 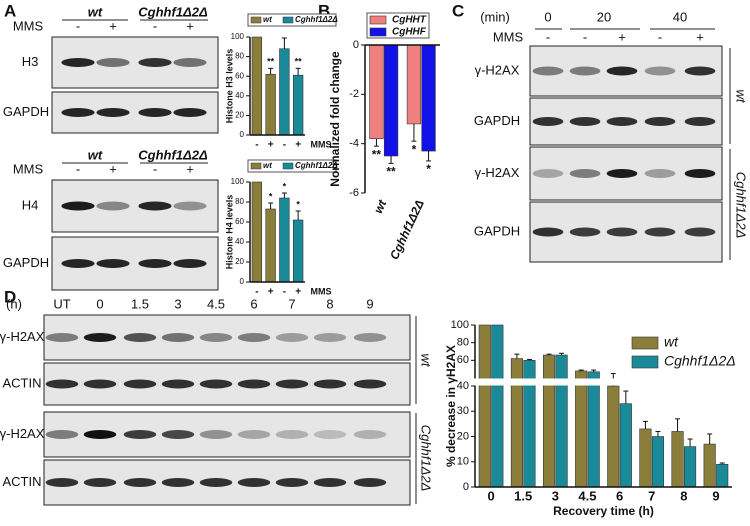 I want to click on legend-swatch, so click(x=256, y=20).